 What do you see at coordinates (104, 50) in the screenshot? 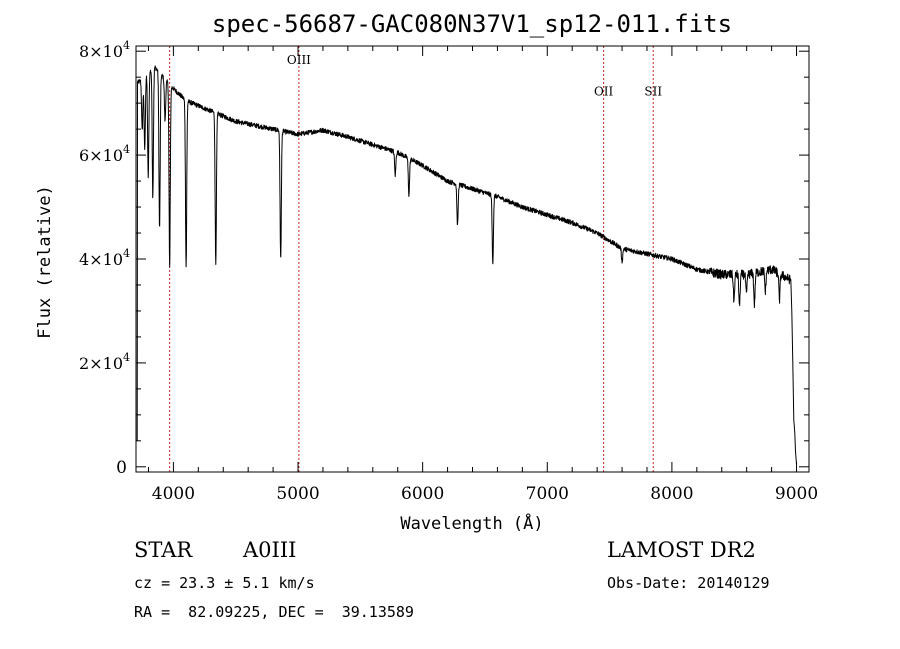
I see `y-tick-label: 8×10⁴` at bounding box center [104, 50].